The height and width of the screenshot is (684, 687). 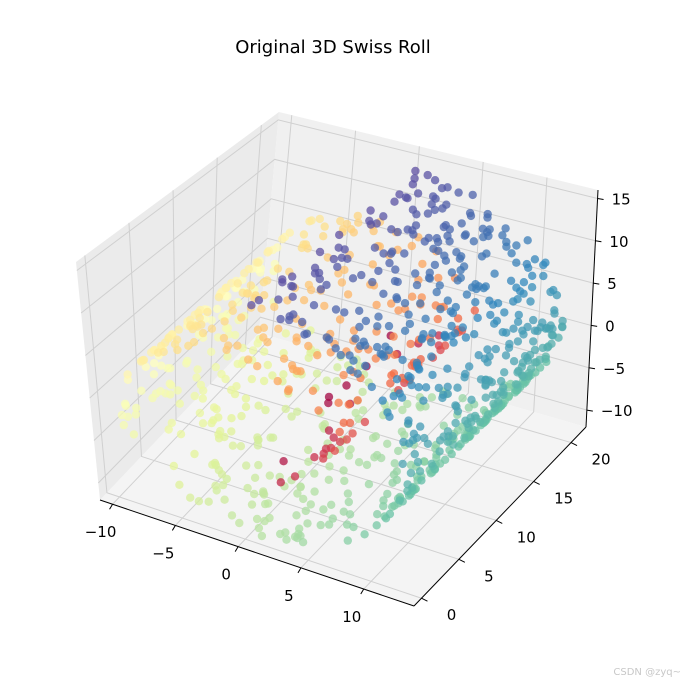 I want to click on y-axis-line, so click(x=500, y=516).